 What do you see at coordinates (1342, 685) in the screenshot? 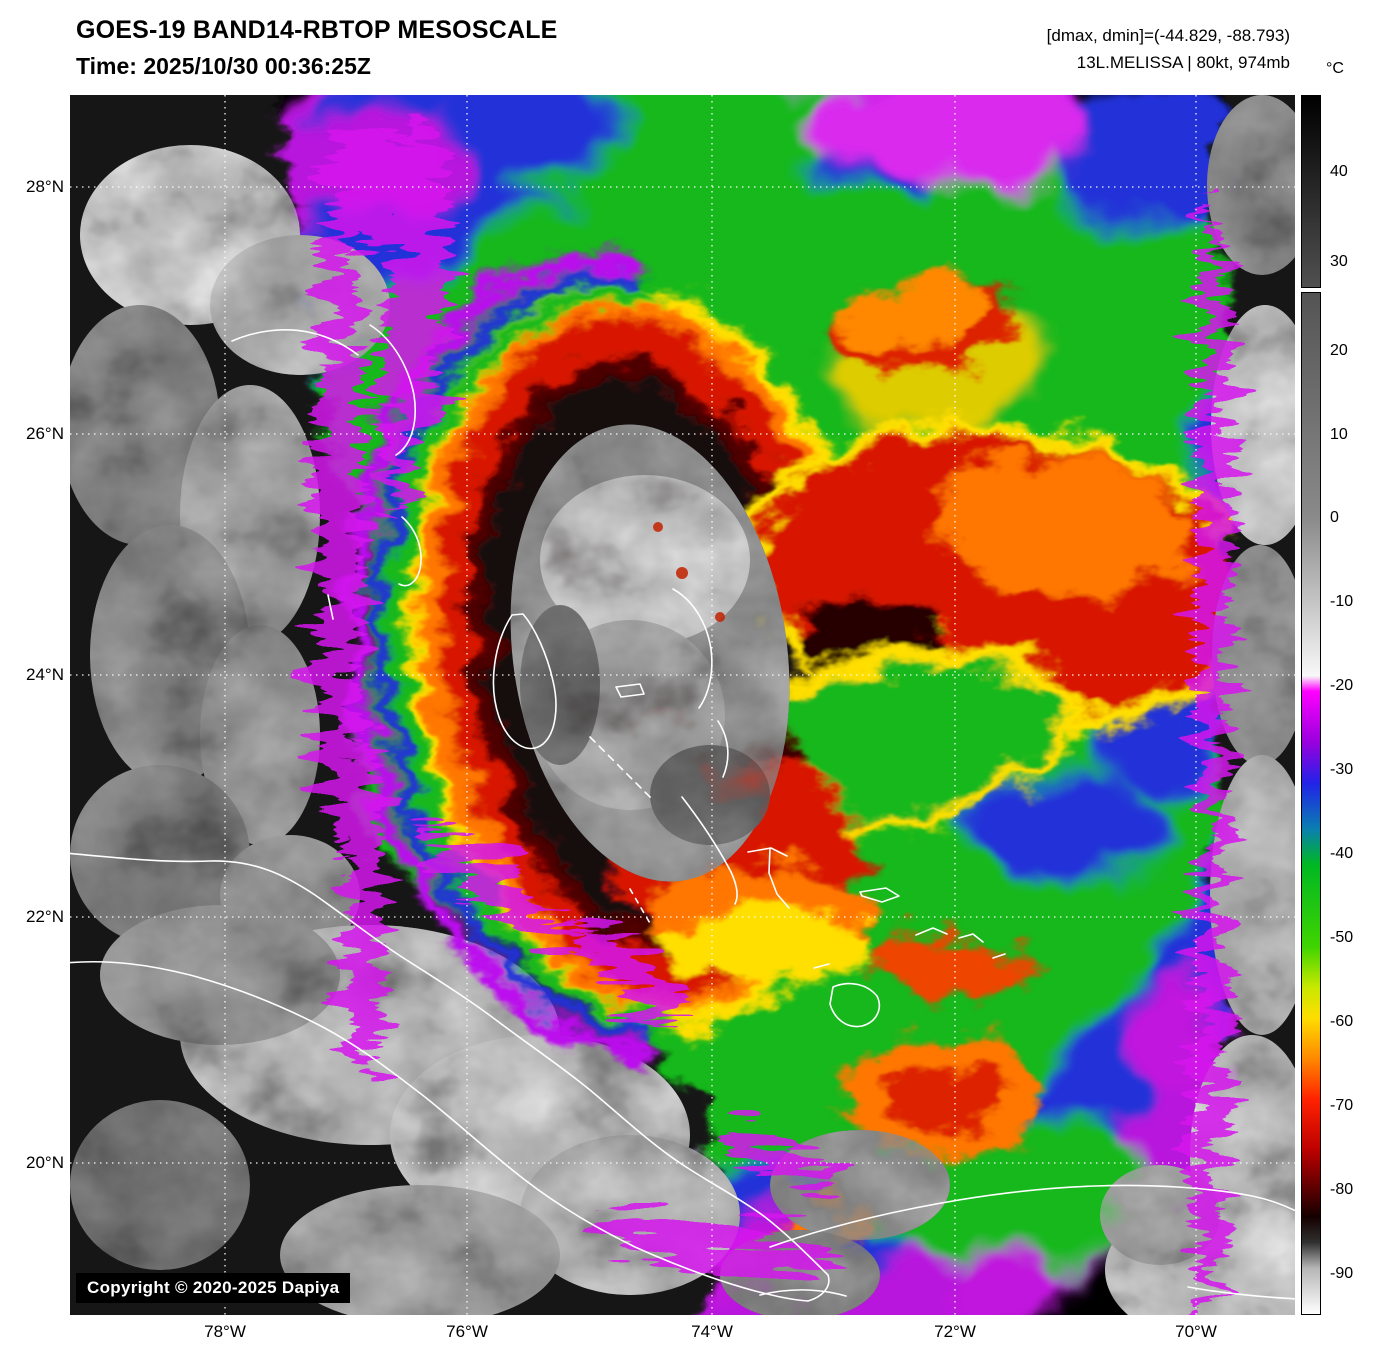
I see `colorbar-tick-m20: -20` at bounding box center [1342, 685].